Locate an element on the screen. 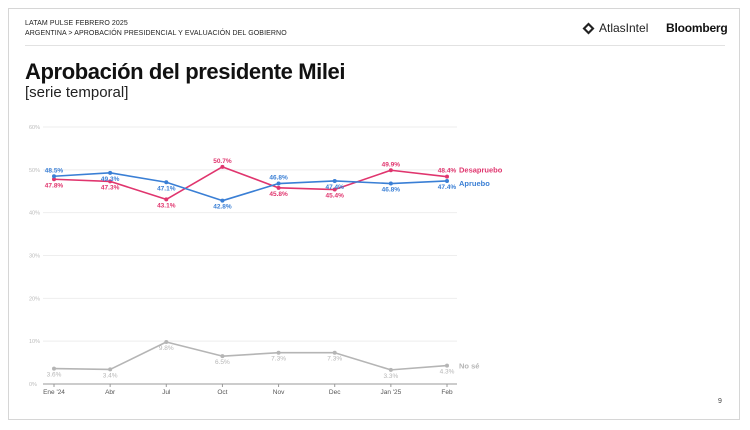 The width and height of the screenshot is (750, 430). x-tick-label: Jan '25 is located at coordinates (390, 392).